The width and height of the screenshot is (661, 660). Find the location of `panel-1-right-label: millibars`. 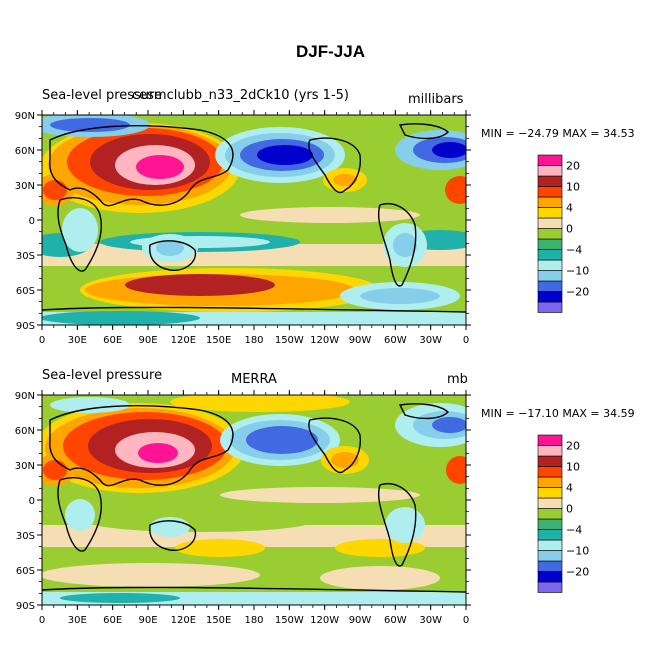

panel-1-right-label: millibars is located at coordinates (436, 99).